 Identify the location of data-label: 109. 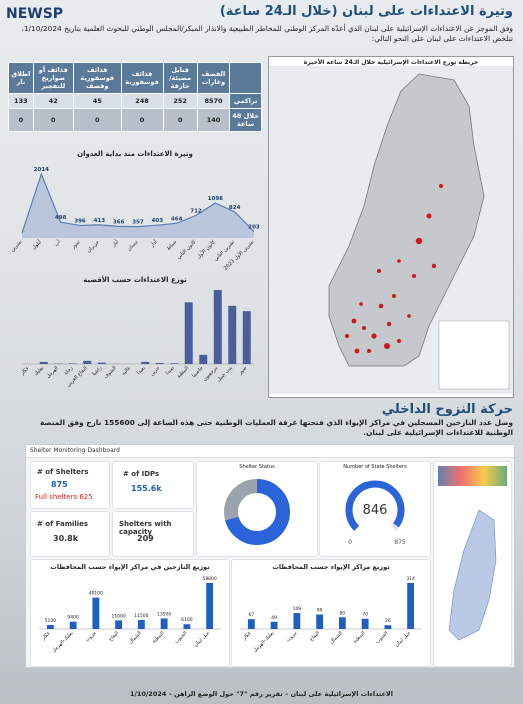
(297, 609).